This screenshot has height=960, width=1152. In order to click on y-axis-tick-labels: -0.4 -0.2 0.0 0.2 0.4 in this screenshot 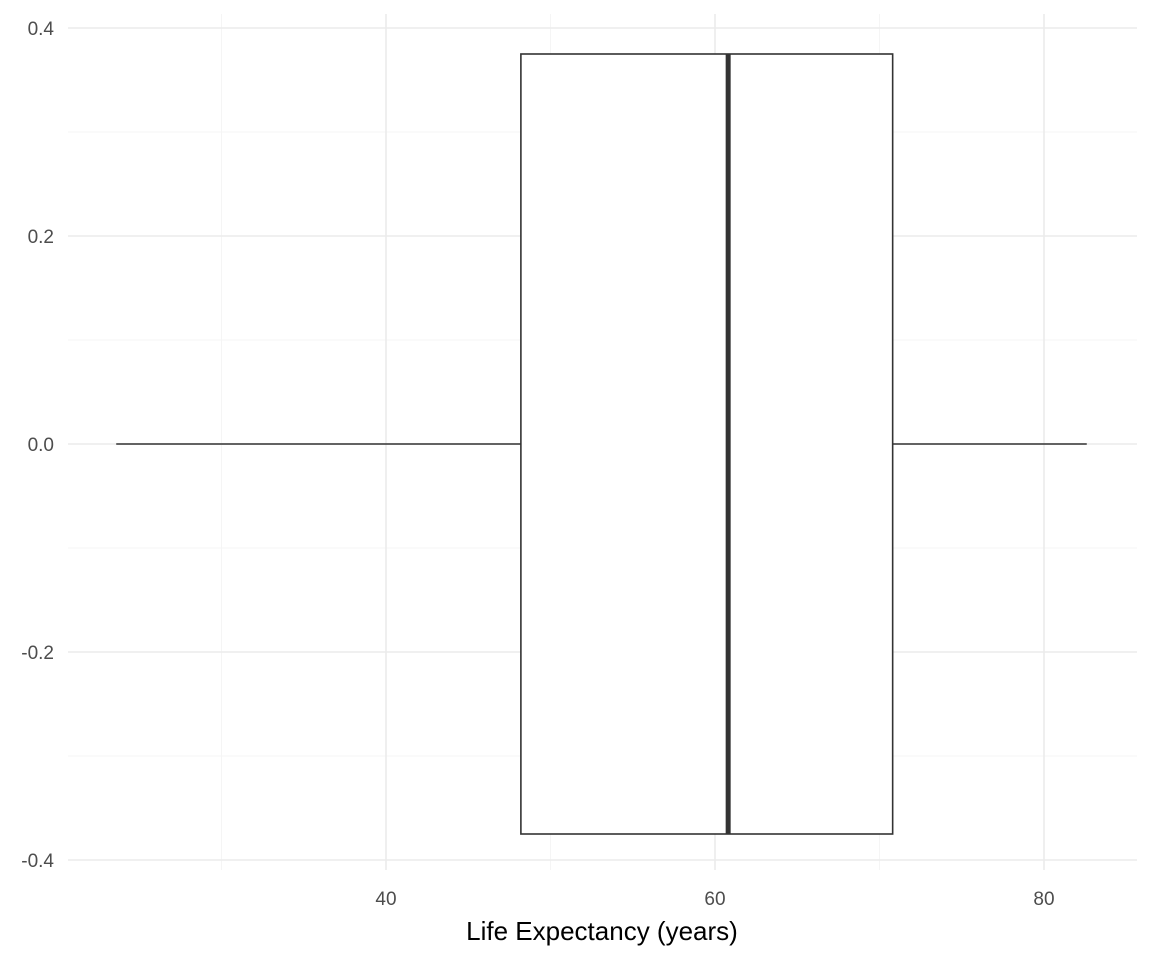, I will do `click(37, 445)`.